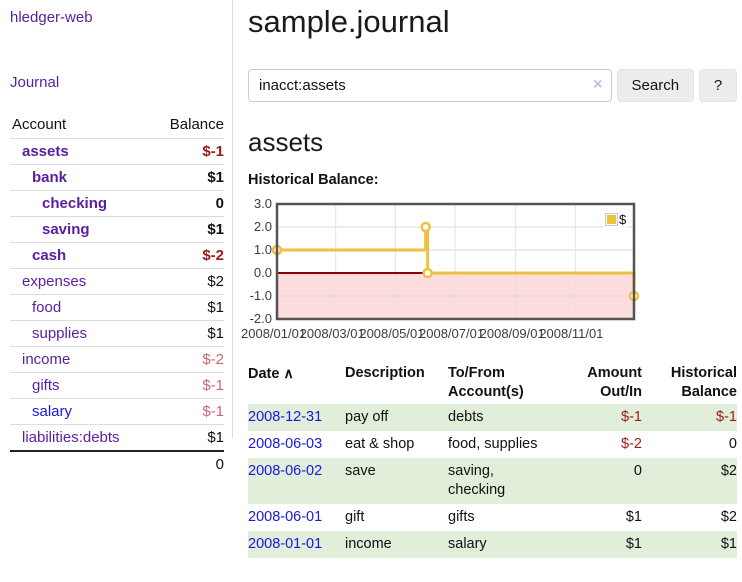 This screenshot has width=742, height=582. Describe the element at coordinates (655, 85) in the screenshot. I see `search-button: Search` at that location.